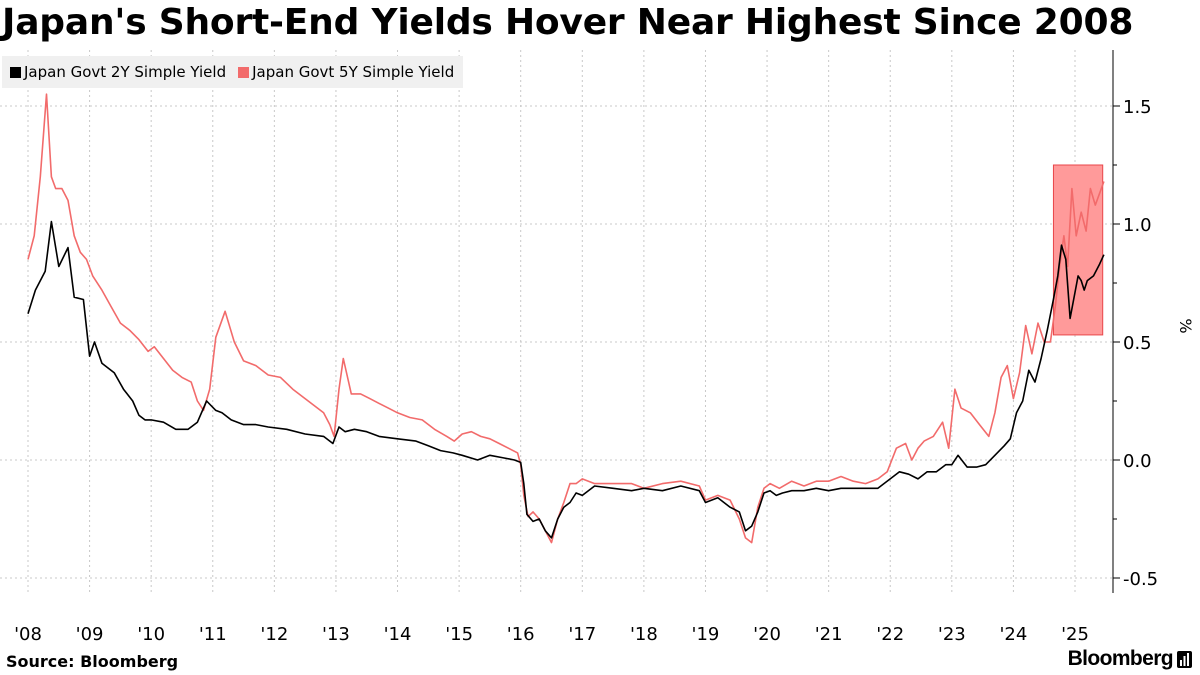 The height and width of the screenshot is (675, 1200). Describe the element at coordinates (244, 72) in the screenshot. I see `legend-swatch-5y` at that location.